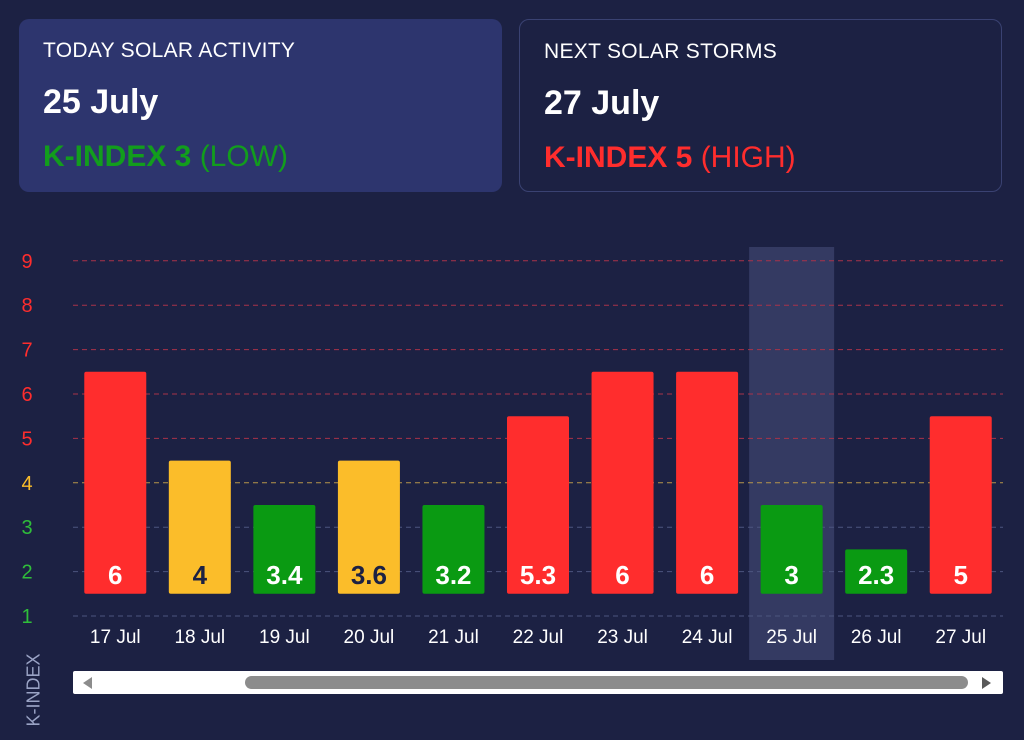 The width and height of the screenshot is (1024, 740). I want to click on next-k-level: (HIGH), so click(744, 157).